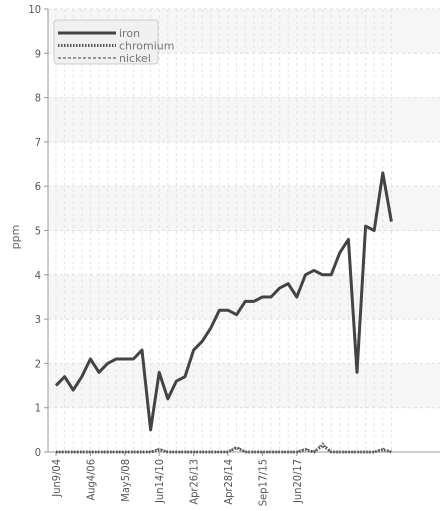 This screenshot has height=511, width=440. I want to click on y-tick-label-0: 0, so click(38, 452).